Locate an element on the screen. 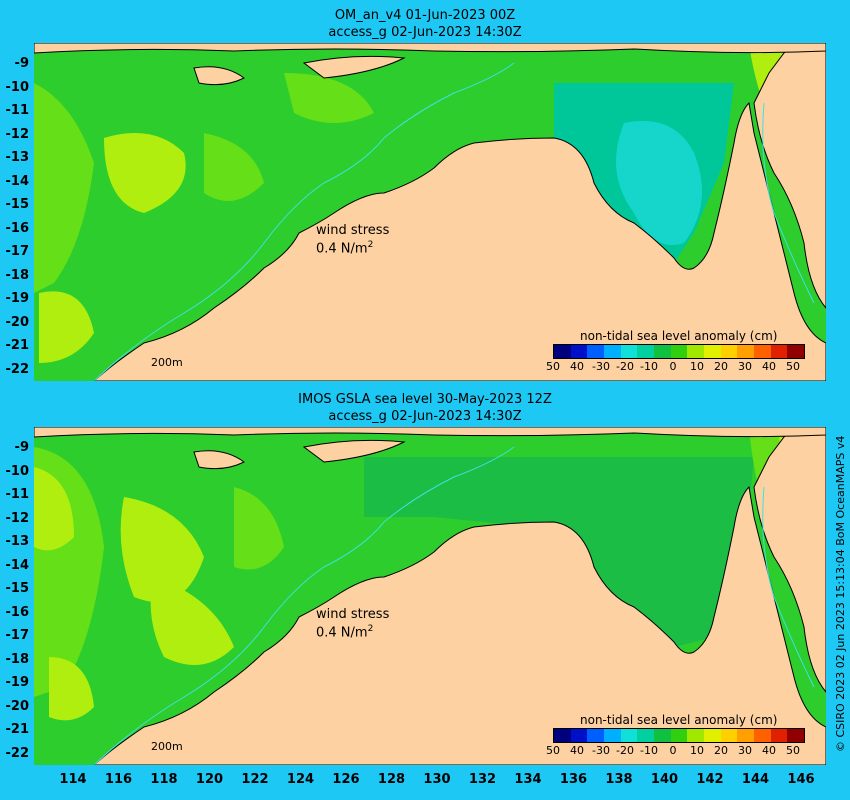 The width and height of the screenshot is (850, 800). top-latitude-label: -18 is located at coordinates (17, 275).